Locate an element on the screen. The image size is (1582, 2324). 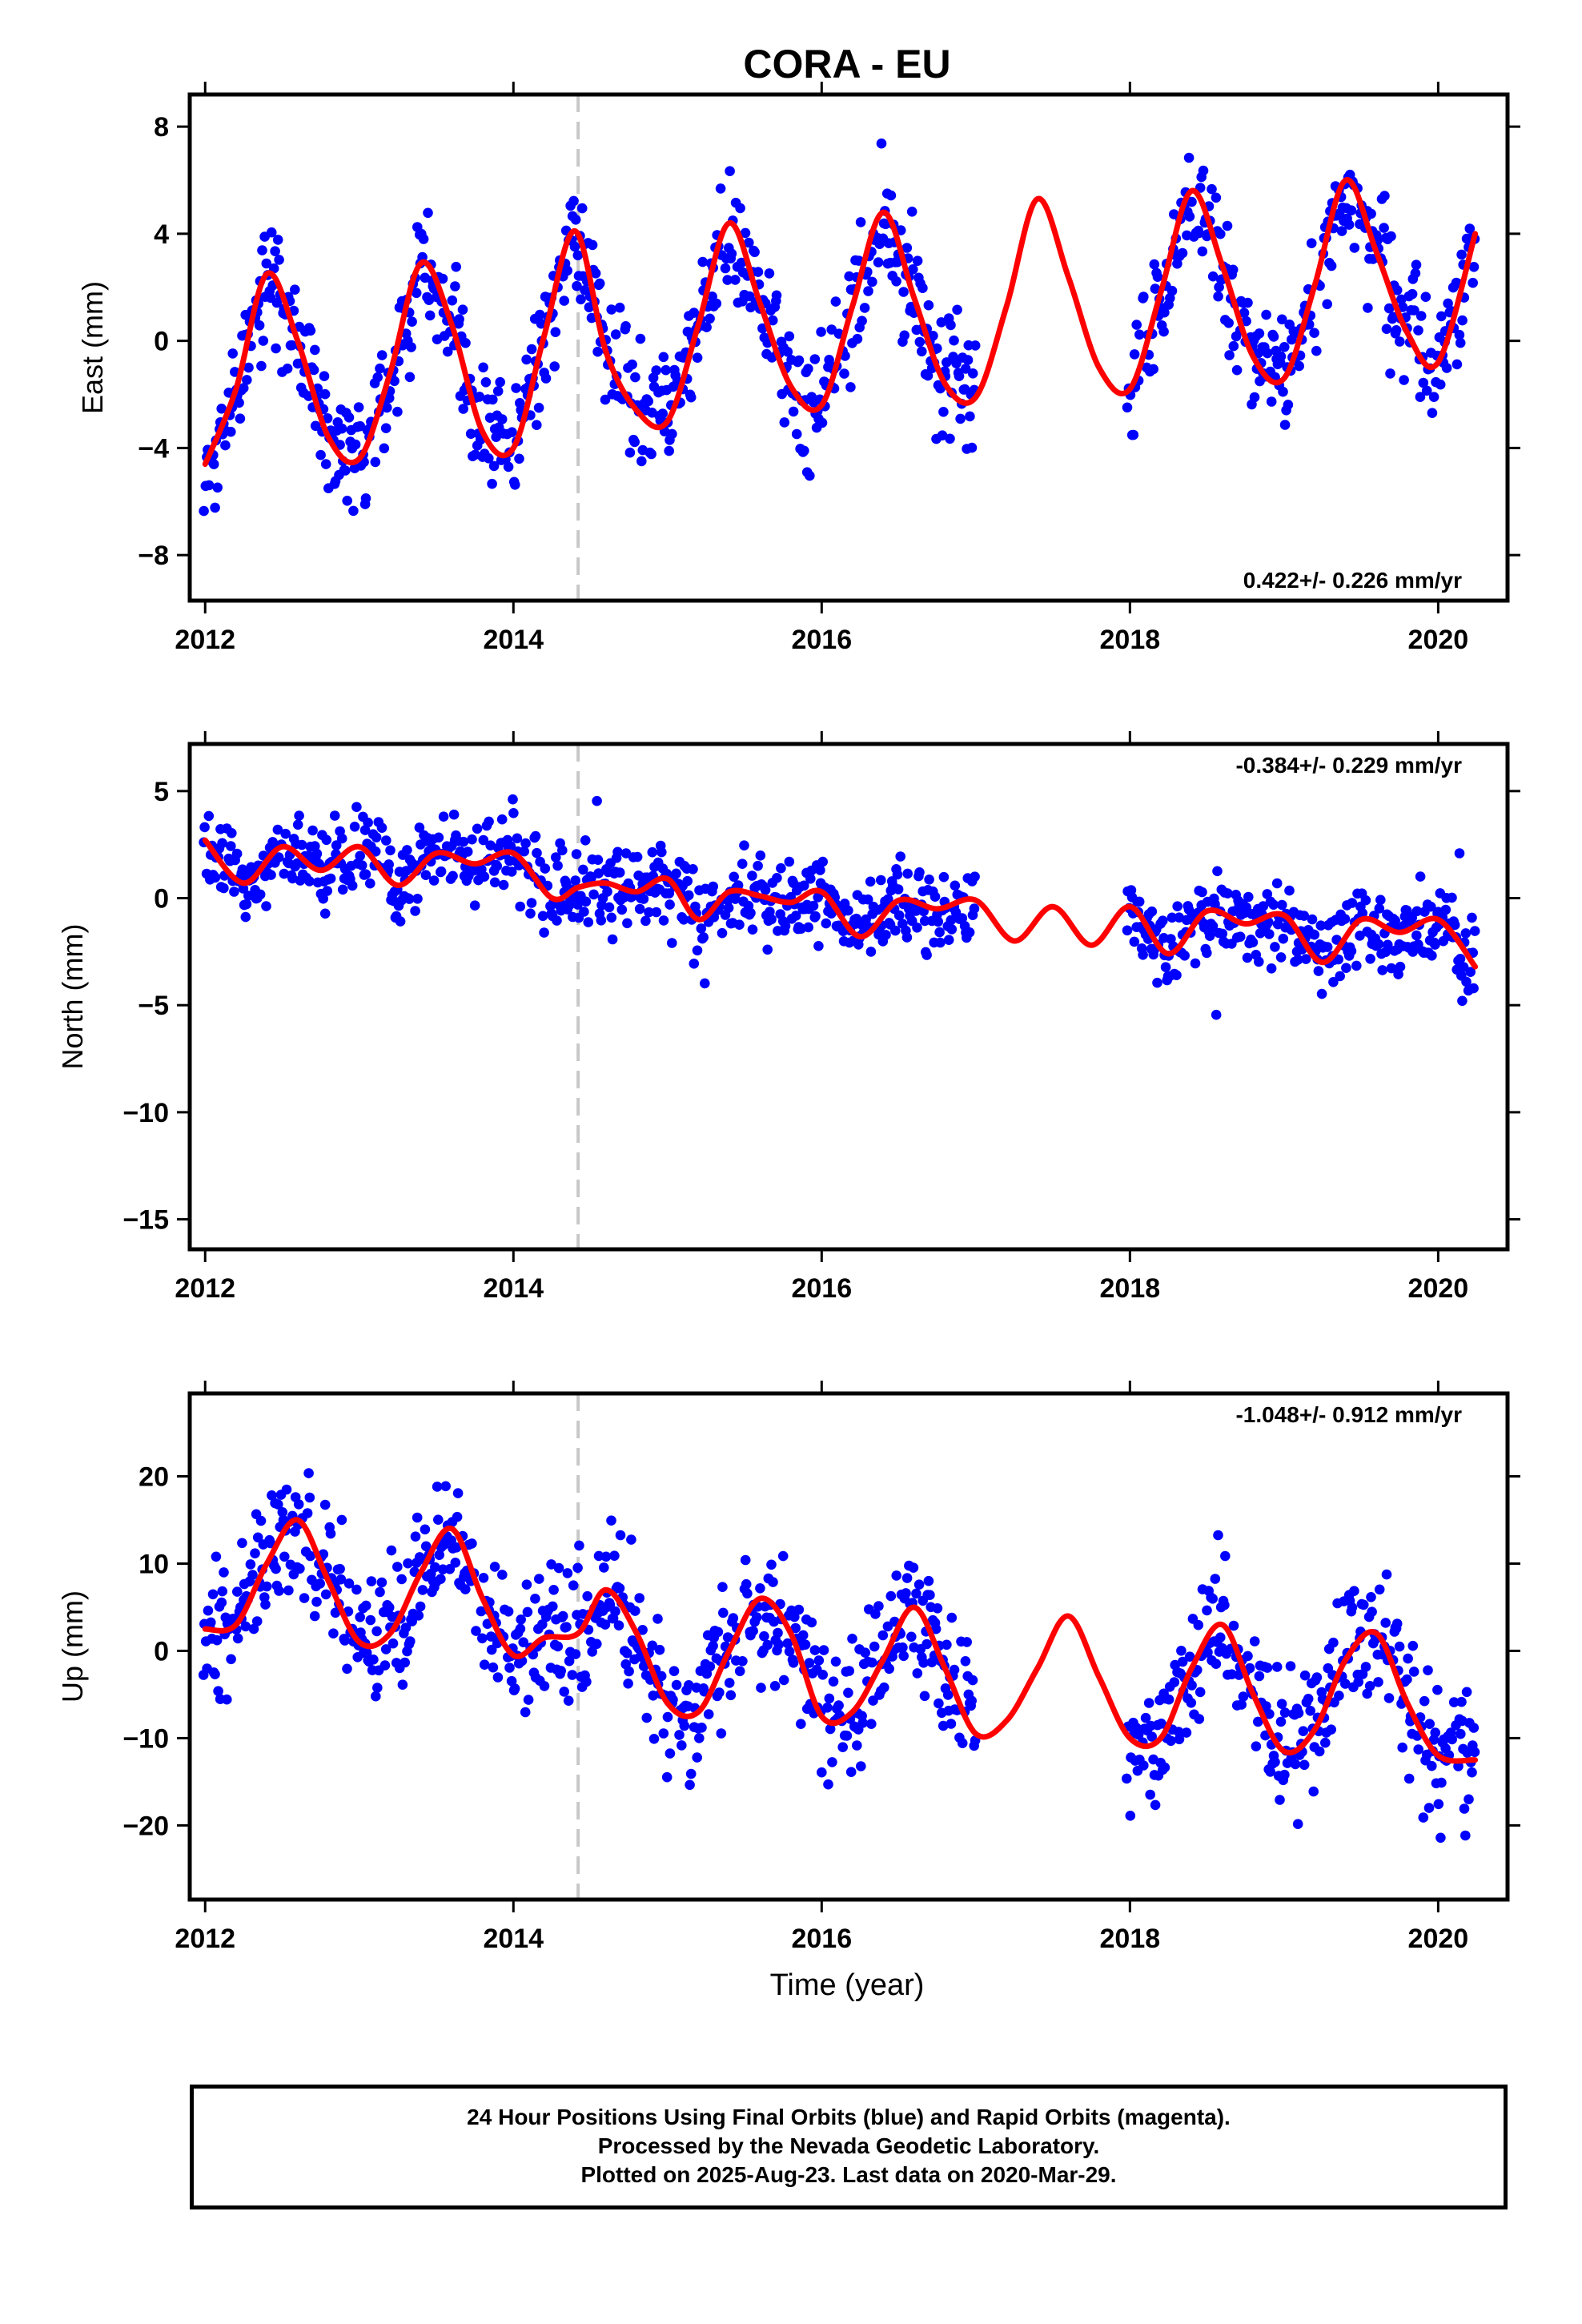
y-tick-label: −15 is located at coordinates (145, 1220).